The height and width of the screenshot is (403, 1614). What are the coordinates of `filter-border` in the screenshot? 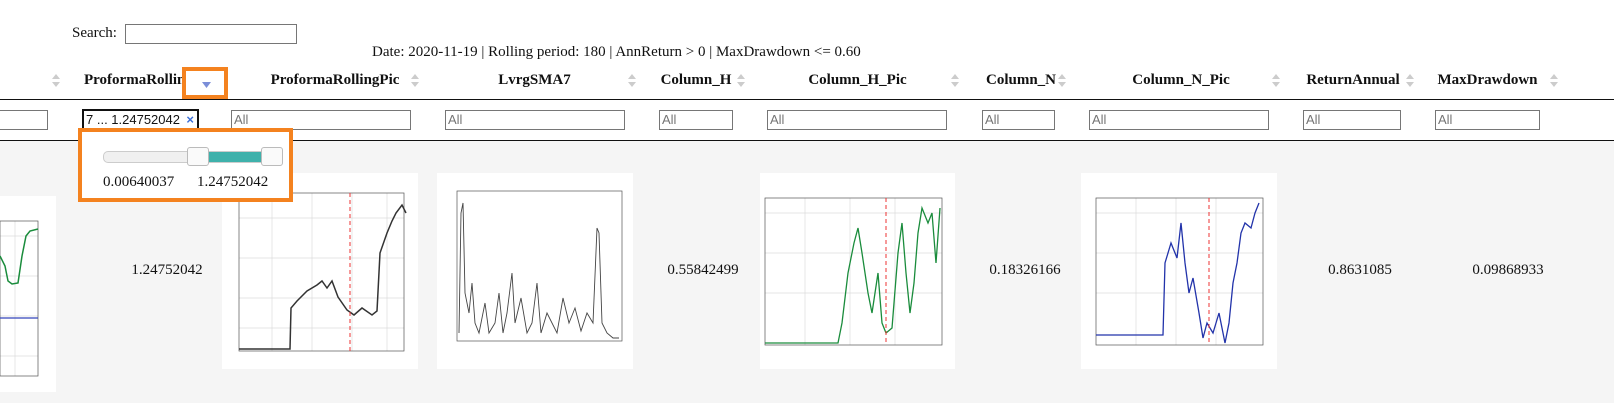 It's located at (807, 140).